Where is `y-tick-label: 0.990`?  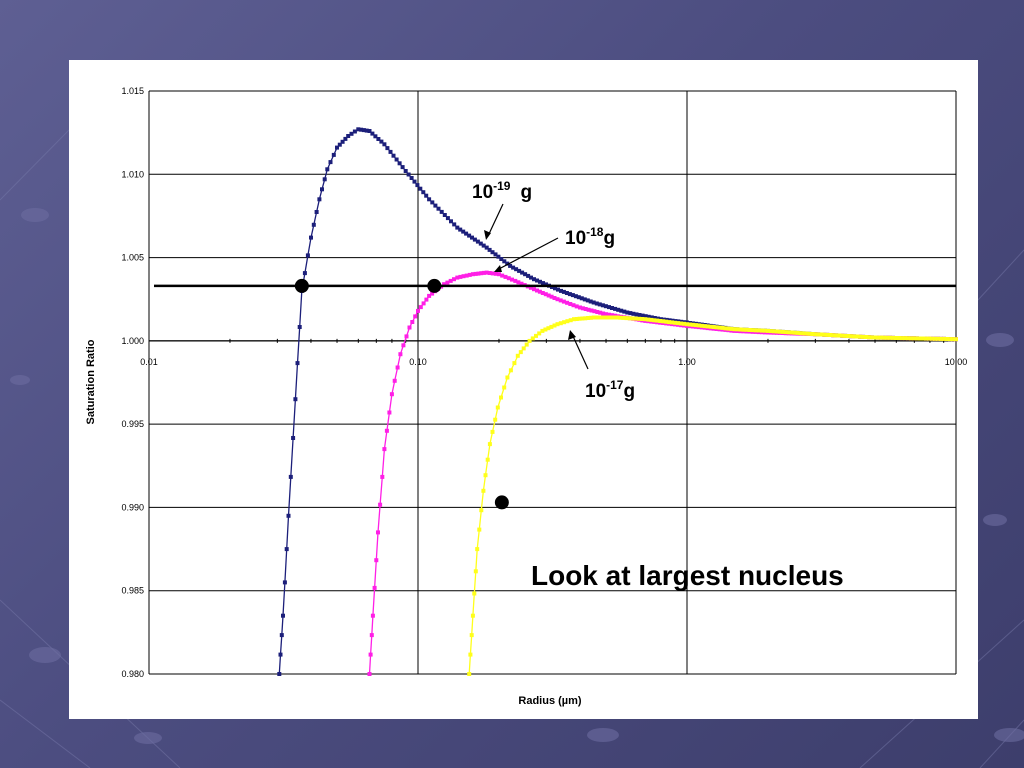
y-tick-label: 0.990 is located at coordinates (132, 507).